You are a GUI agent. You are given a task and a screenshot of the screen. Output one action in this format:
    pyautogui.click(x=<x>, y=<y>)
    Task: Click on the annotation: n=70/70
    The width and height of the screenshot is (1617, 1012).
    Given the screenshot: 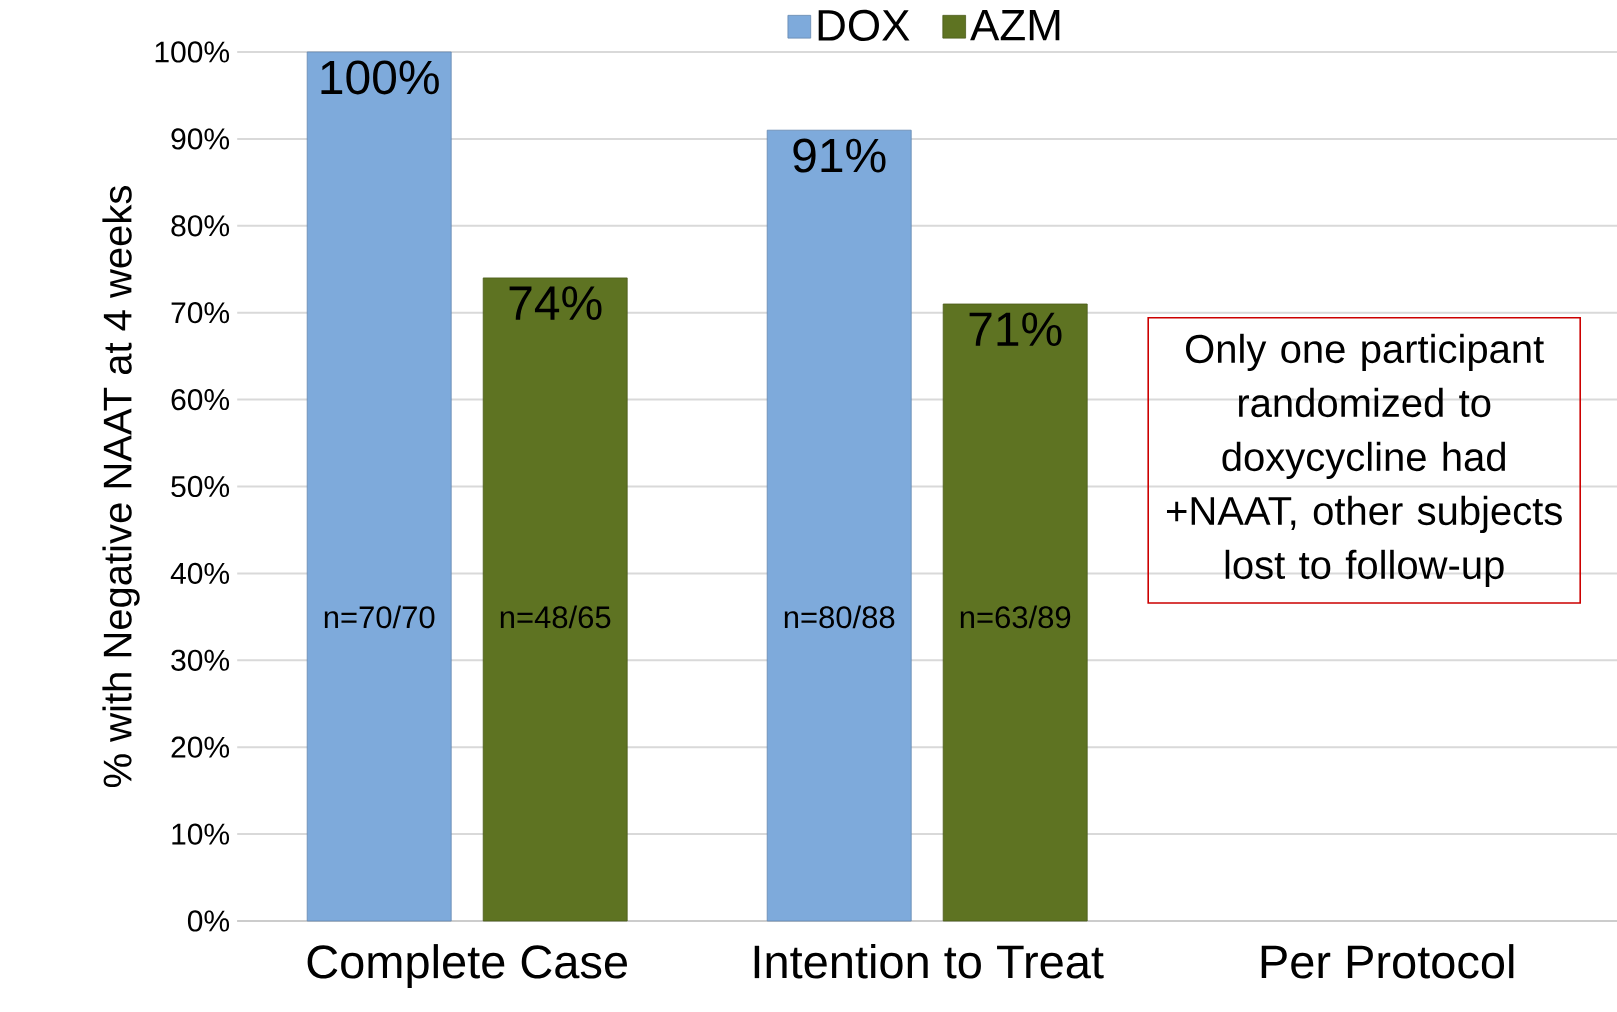 What is the action you would take?
    pyautogui.click(x=379, y=617)
    